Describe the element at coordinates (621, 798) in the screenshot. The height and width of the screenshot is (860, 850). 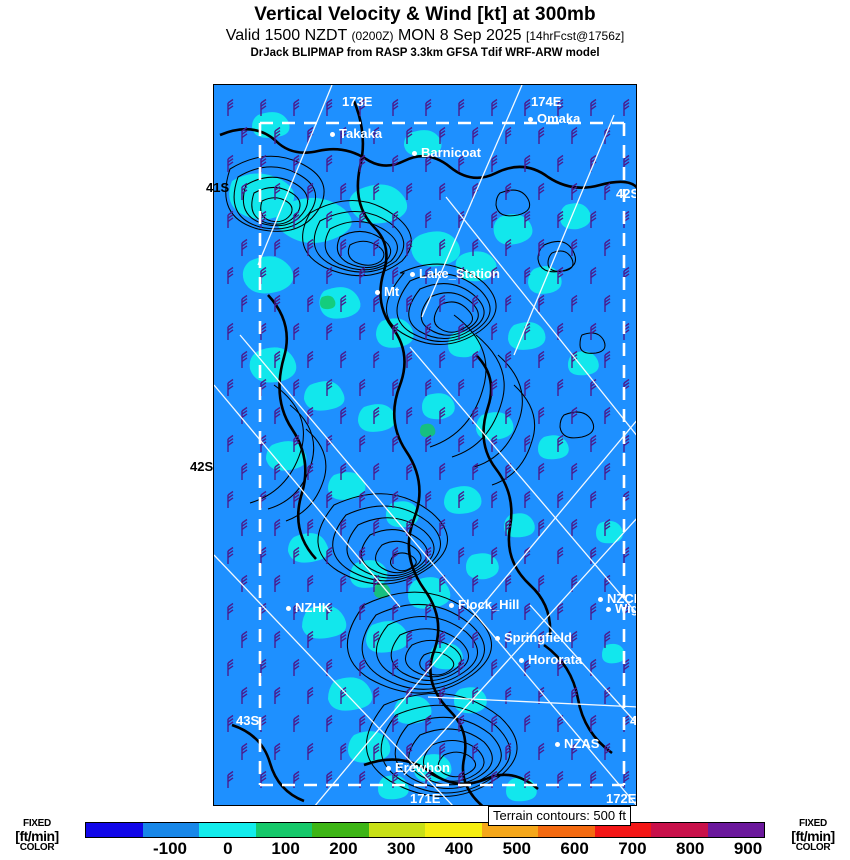
I see `graticule-label: 172E` at that location.